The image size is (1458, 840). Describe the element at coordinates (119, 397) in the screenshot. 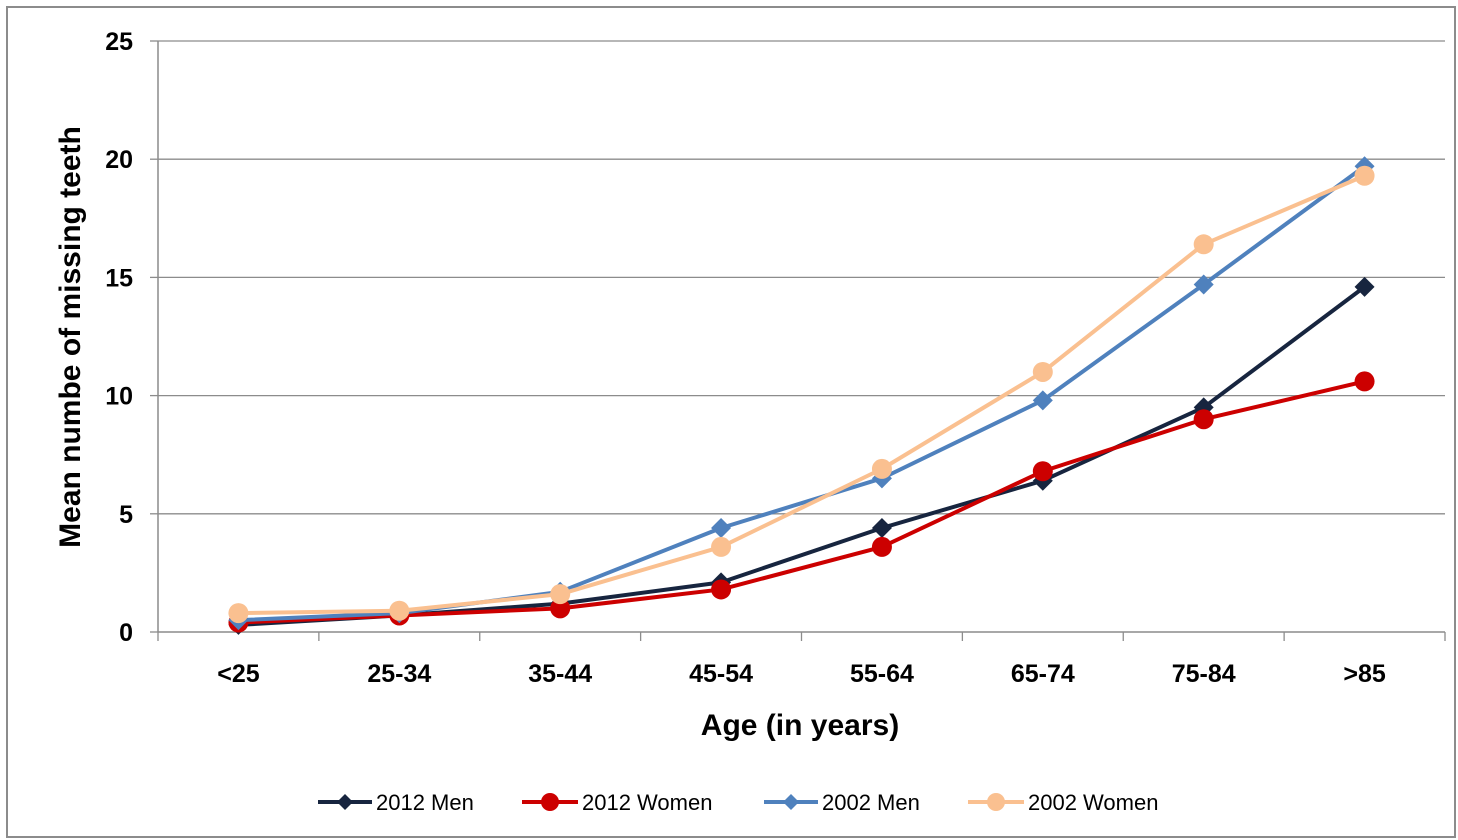

I see `y-tick-label: 10` at that location.